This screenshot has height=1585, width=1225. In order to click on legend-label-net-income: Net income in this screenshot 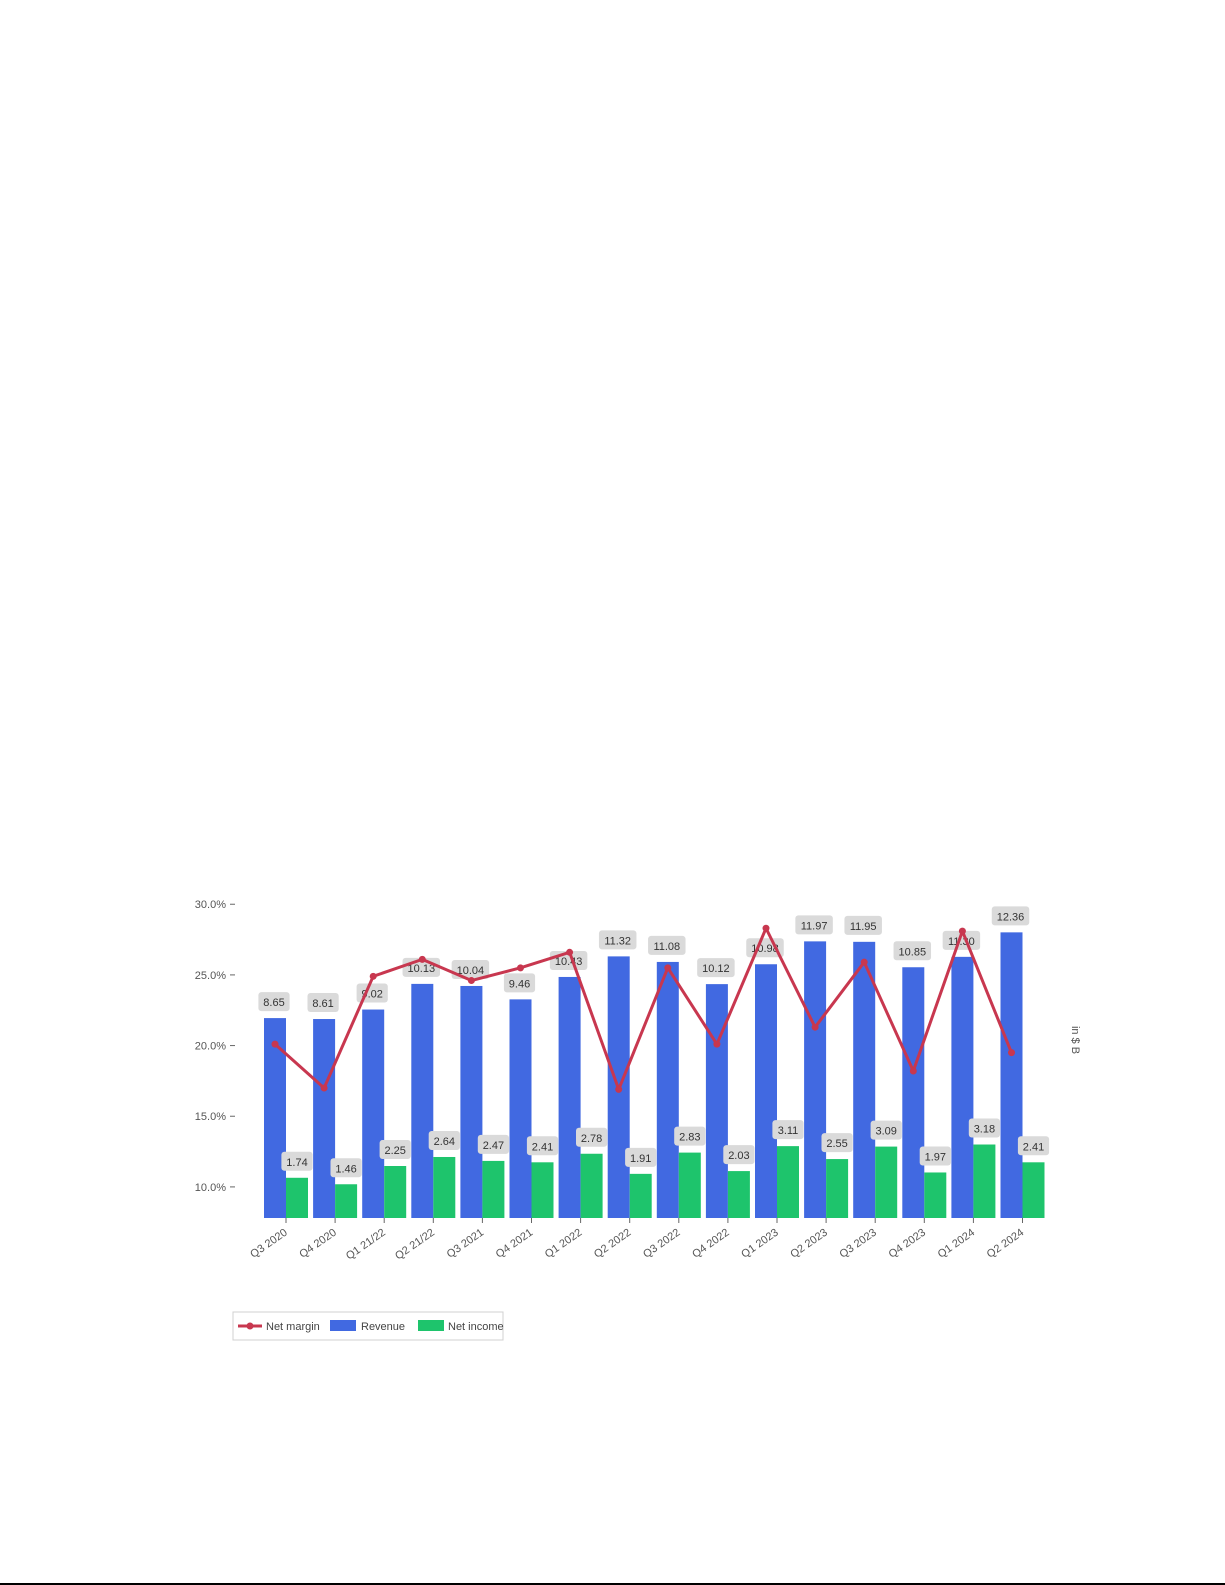, I will do `click(476, 1327)`.